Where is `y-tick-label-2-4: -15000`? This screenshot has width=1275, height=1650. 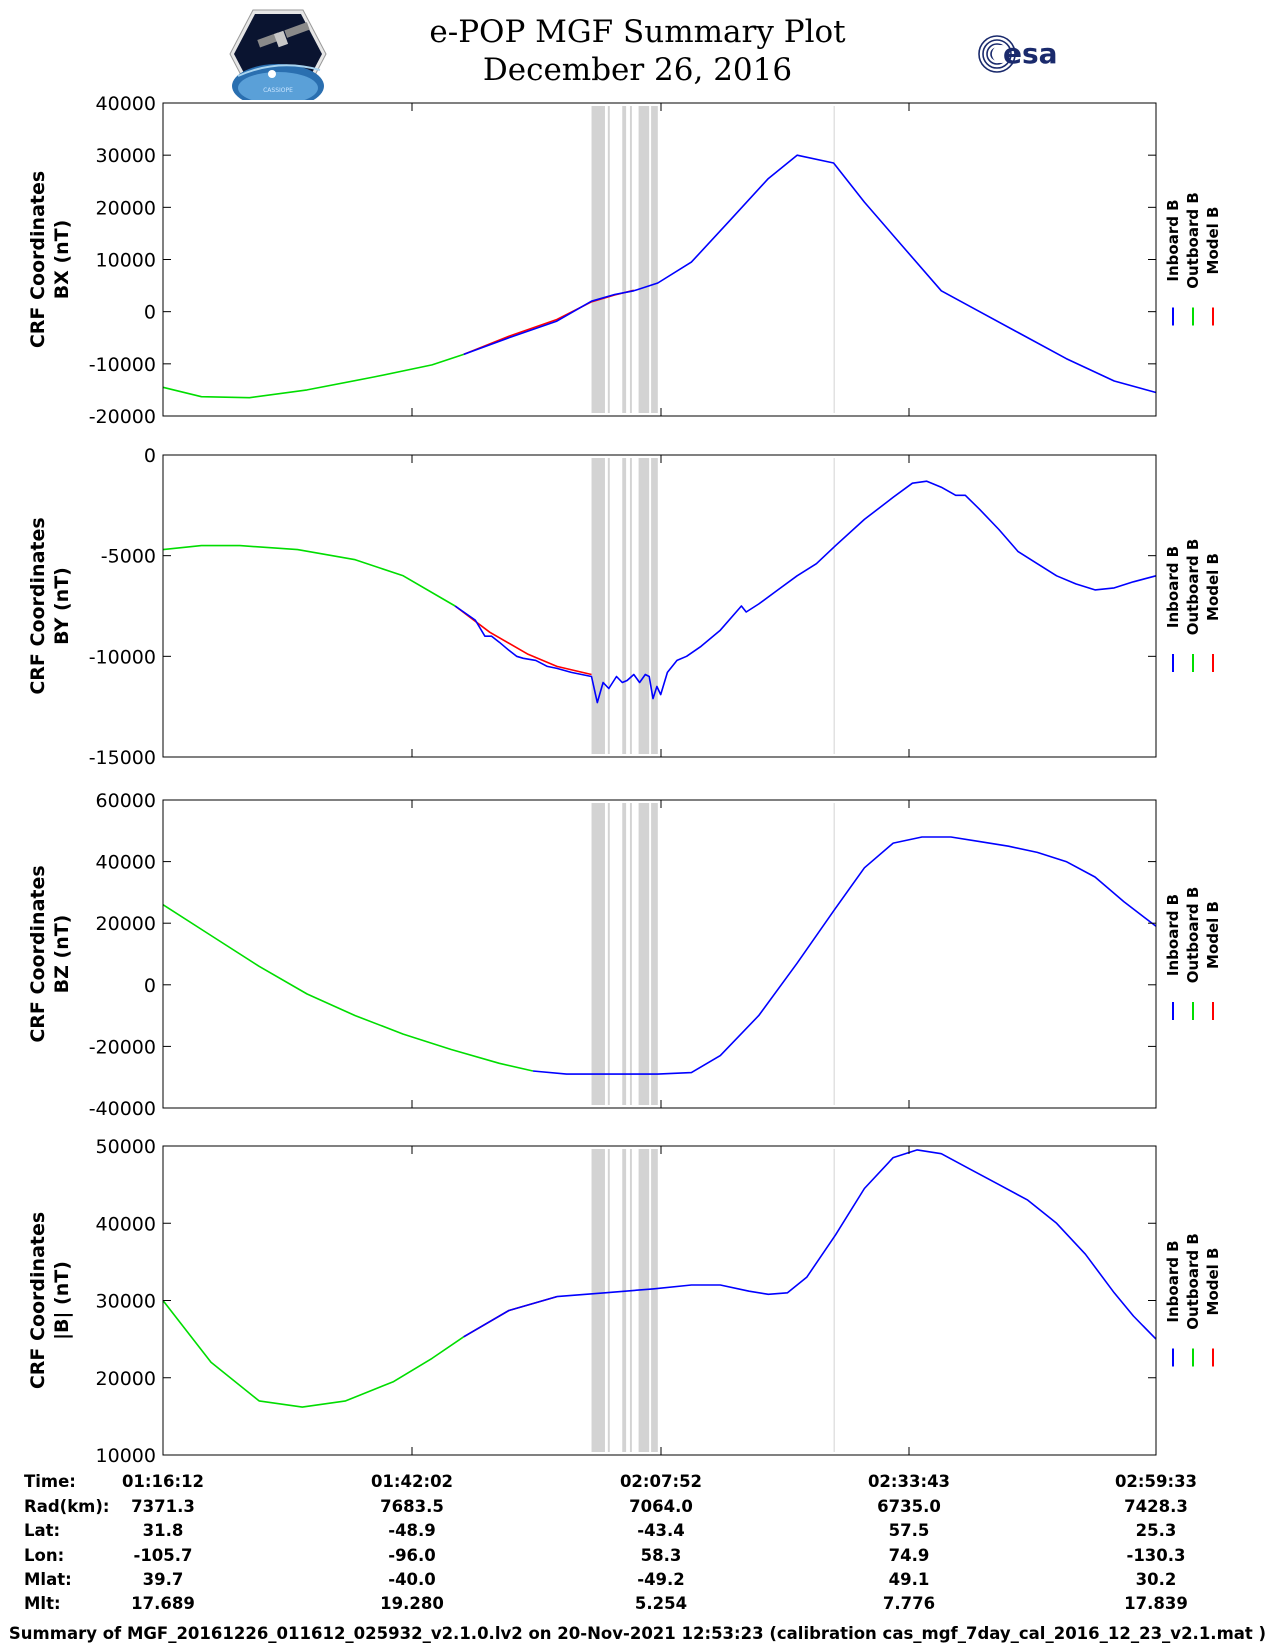 y-tick-label-2-4: -15000 is located at coordinates (122, 758).